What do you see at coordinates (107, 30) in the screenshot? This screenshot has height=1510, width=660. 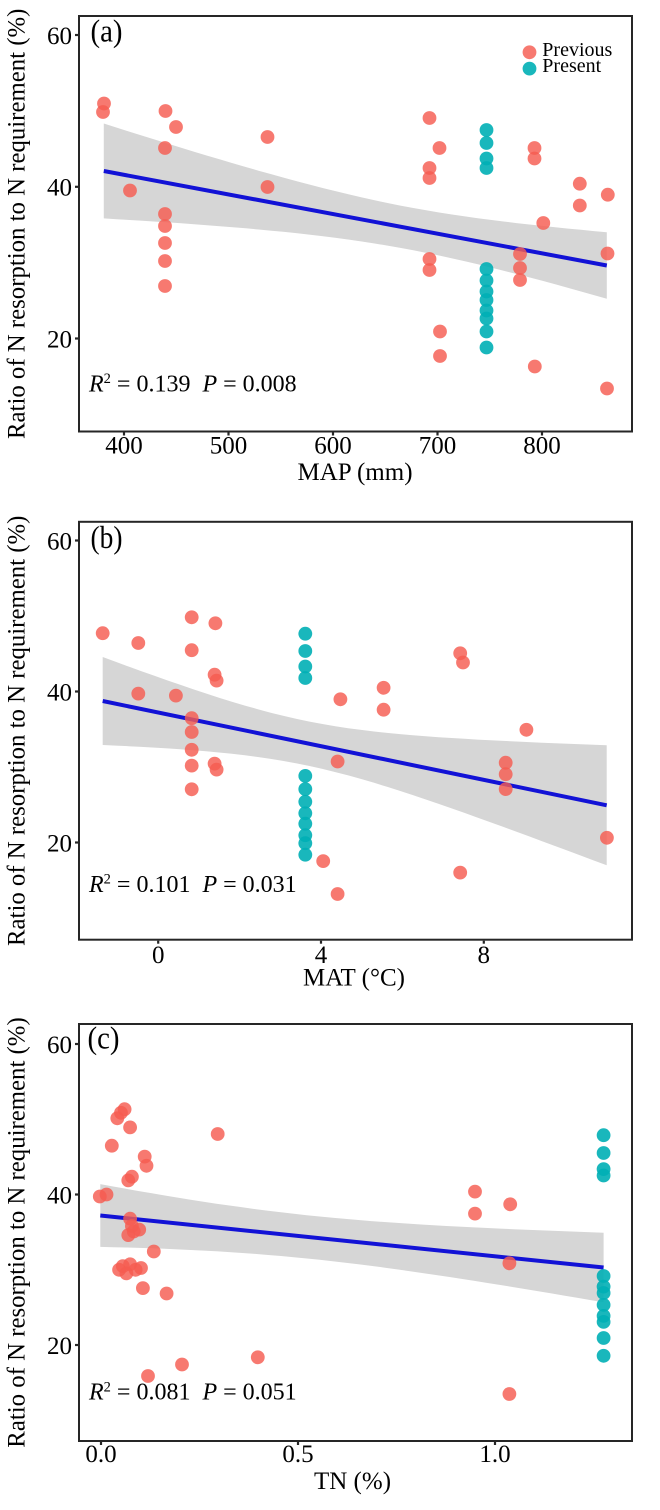 I see `svg-text: (a)` at bounding box center [107, 30].